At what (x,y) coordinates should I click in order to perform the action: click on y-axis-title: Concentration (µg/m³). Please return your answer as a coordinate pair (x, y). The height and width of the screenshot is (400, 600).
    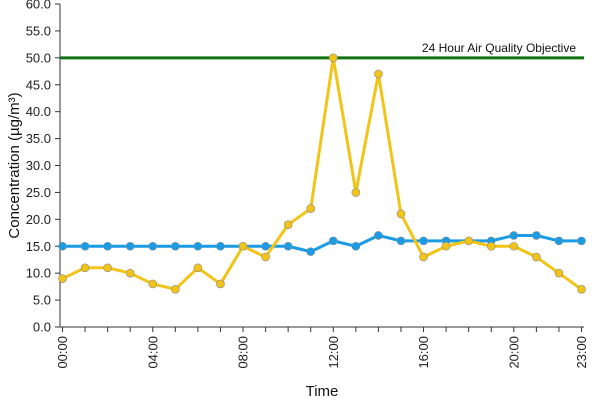
    Looking at the image, I should click on (14, 165).